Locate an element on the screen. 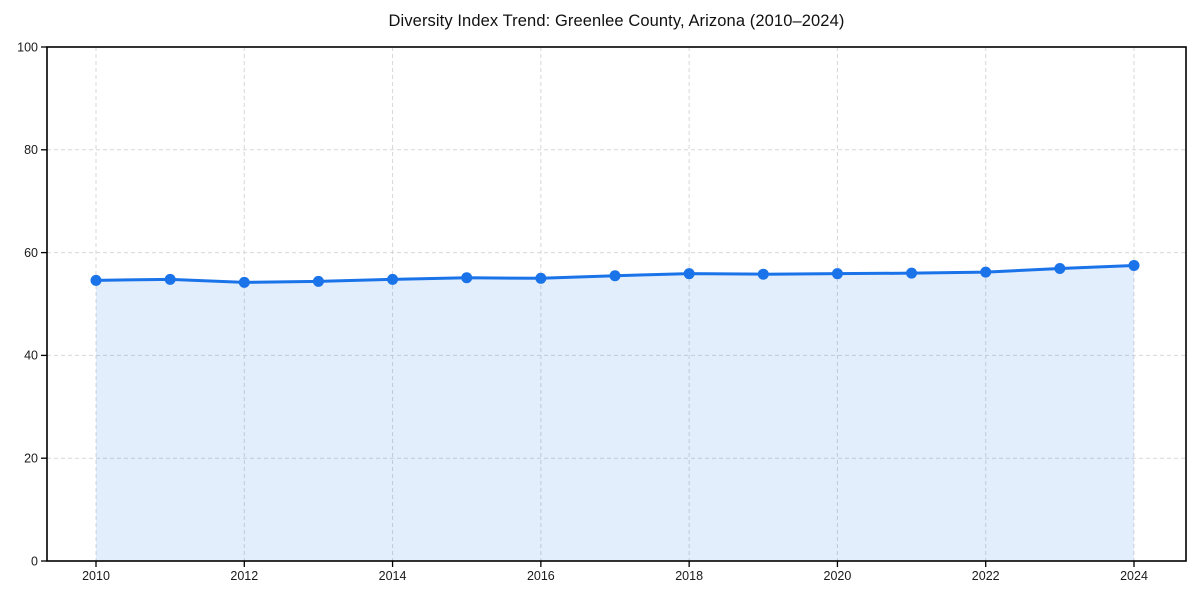  data-point-2016 is located at coordinates (541, 278).